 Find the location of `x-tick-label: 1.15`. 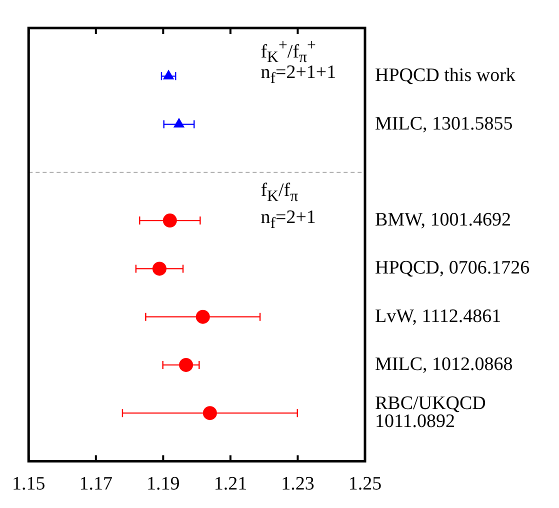

x-tick-label: 1.15 is located at coordinates (29, 484).